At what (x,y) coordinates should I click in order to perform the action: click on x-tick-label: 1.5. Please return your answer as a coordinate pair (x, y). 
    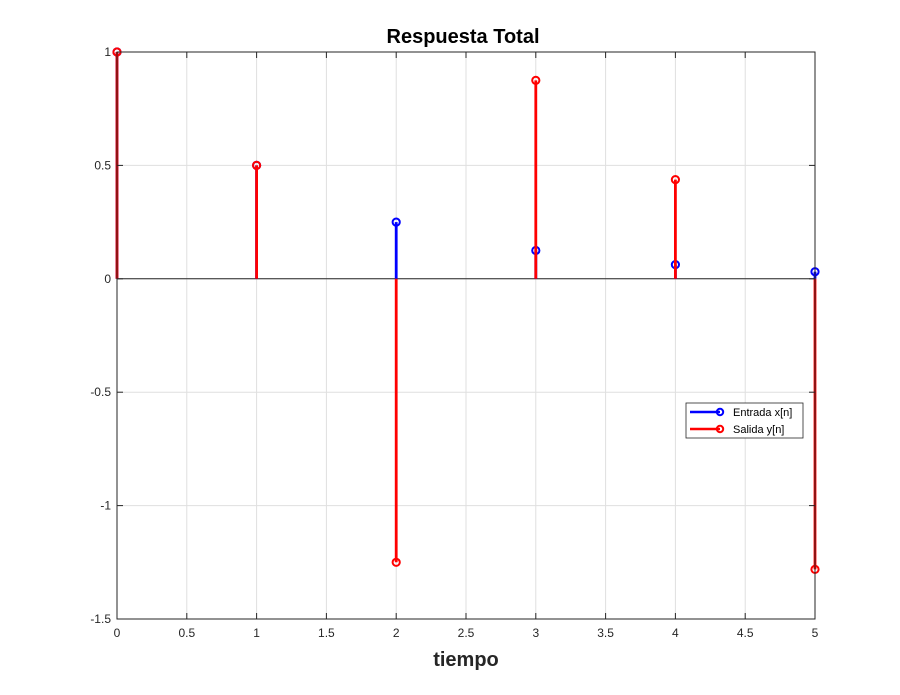
    Looking at the image, I should click on (326, 633).